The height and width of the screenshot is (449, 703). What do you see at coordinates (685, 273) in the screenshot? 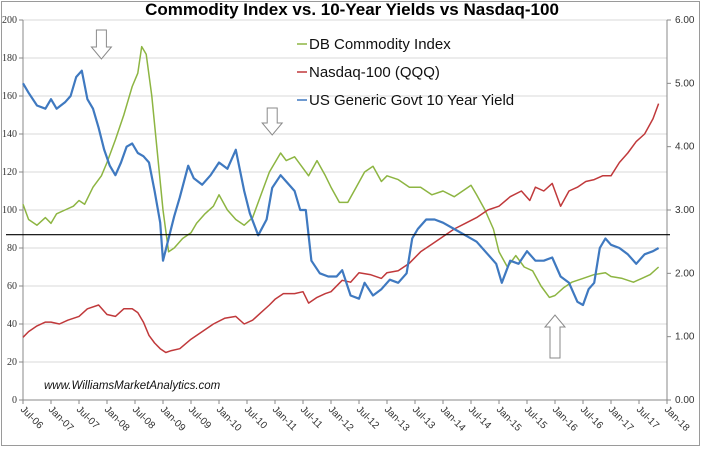
I see `y-tick-label-right: 2.00` at bounding box center [685, 273].